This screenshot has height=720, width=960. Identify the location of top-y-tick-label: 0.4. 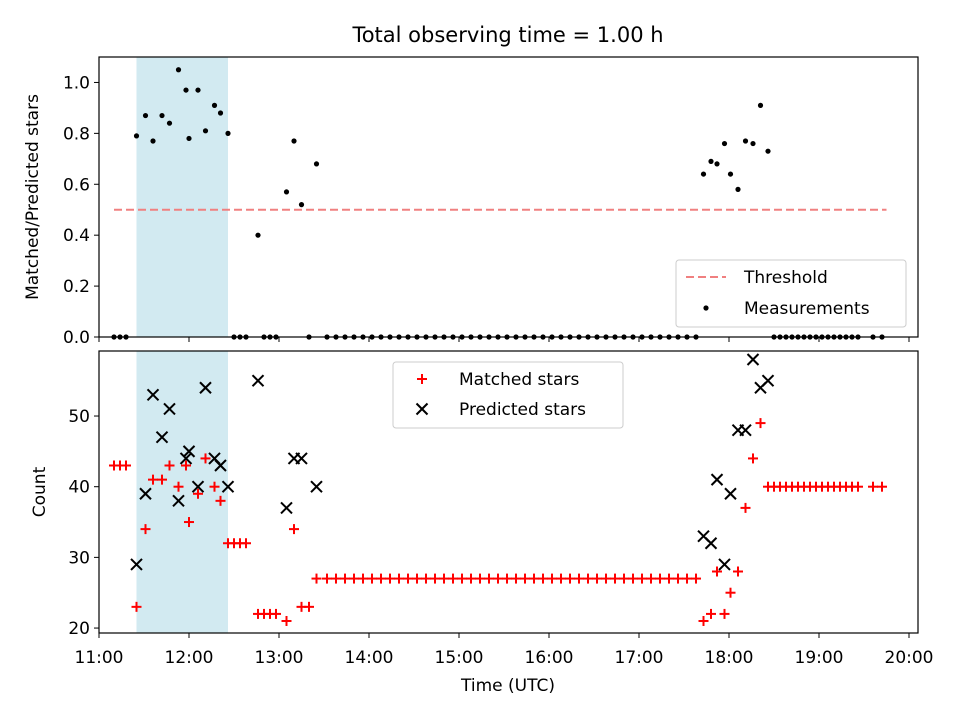
(76, 236).